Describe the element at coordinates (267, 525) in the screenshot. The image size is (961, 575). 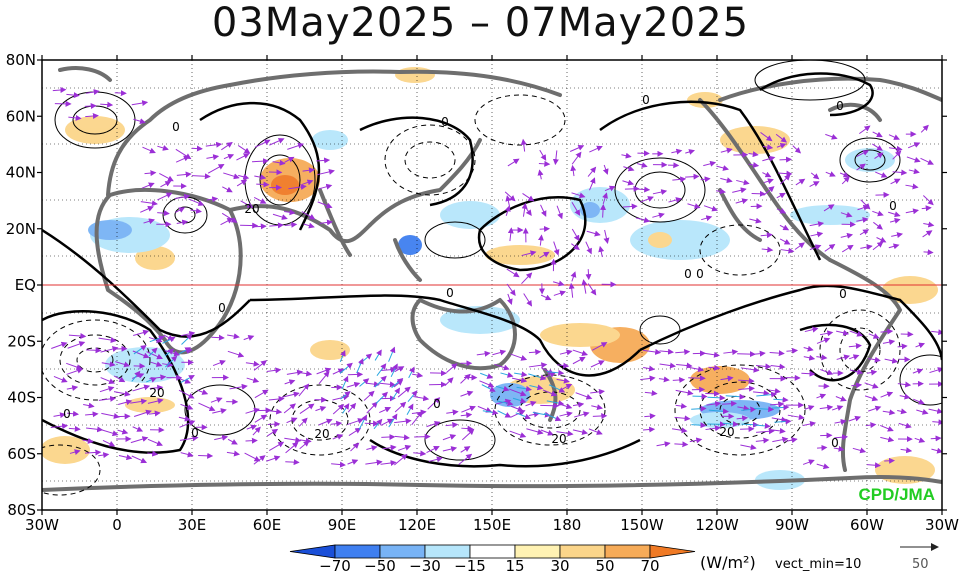
I see `lon-label: 60E` at that location.